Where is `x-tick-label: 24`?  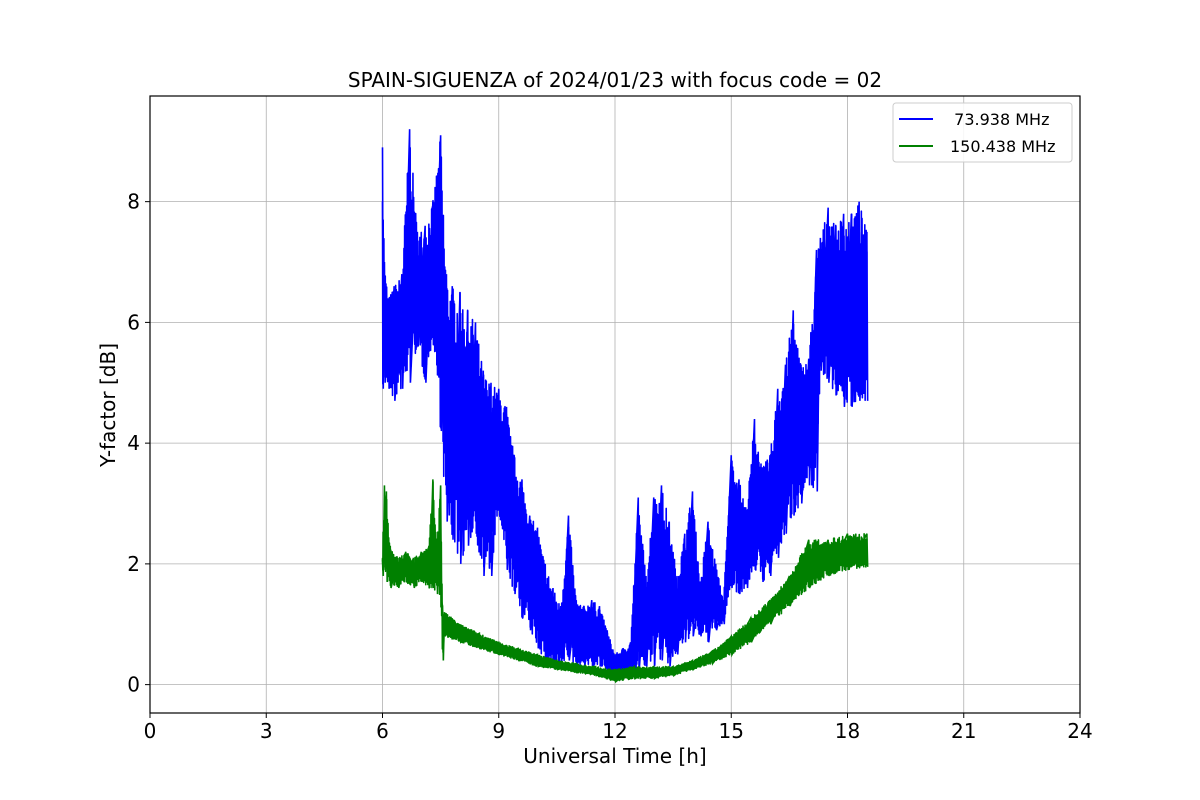
x-tick-label: 24 is located at coordinates (1079, 731).